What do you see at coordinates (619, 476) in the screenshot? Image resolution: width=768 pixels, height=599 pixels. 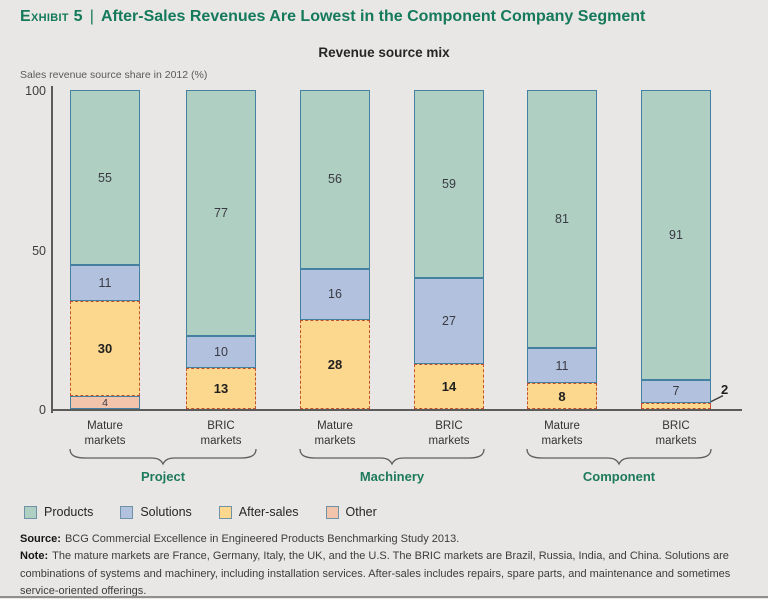 I see `group-label-component: Component` at bounding box center [619, 476].